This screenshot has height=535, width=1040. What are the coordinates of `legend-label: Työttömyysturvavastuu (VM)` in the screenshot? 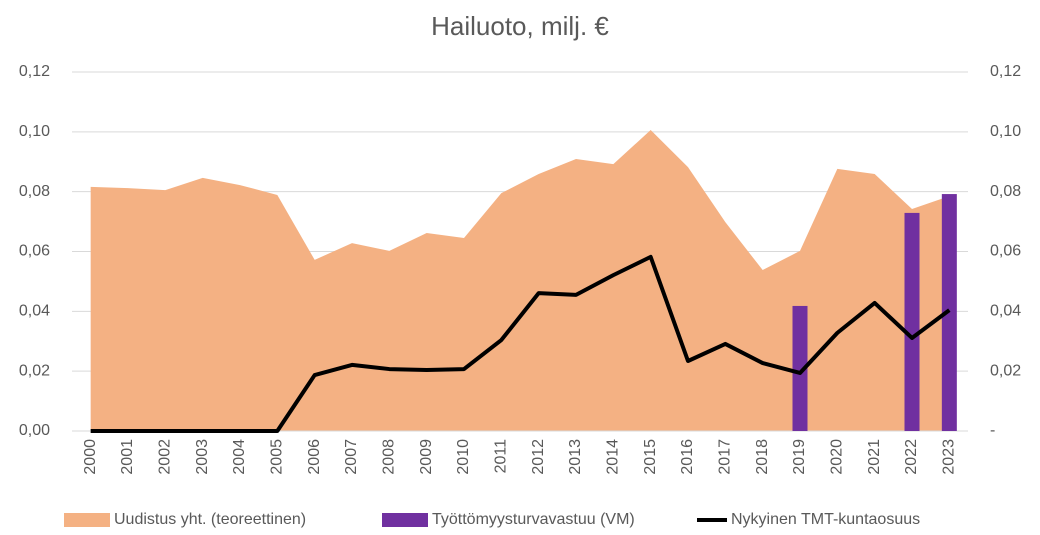 It's located at (533, 519).